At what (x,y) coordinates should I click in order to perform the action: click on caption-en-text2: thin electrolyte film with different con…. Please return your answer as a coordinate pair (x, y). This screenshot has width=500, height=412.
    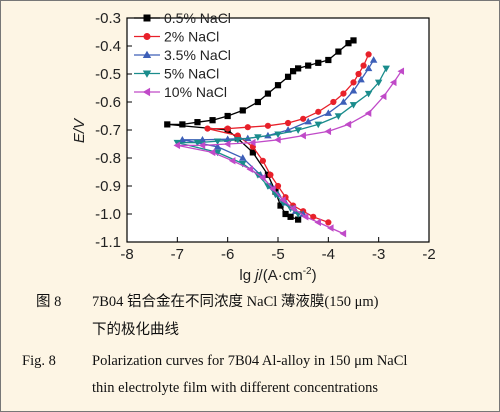
    Looking at the image, I should click on (235, 388).